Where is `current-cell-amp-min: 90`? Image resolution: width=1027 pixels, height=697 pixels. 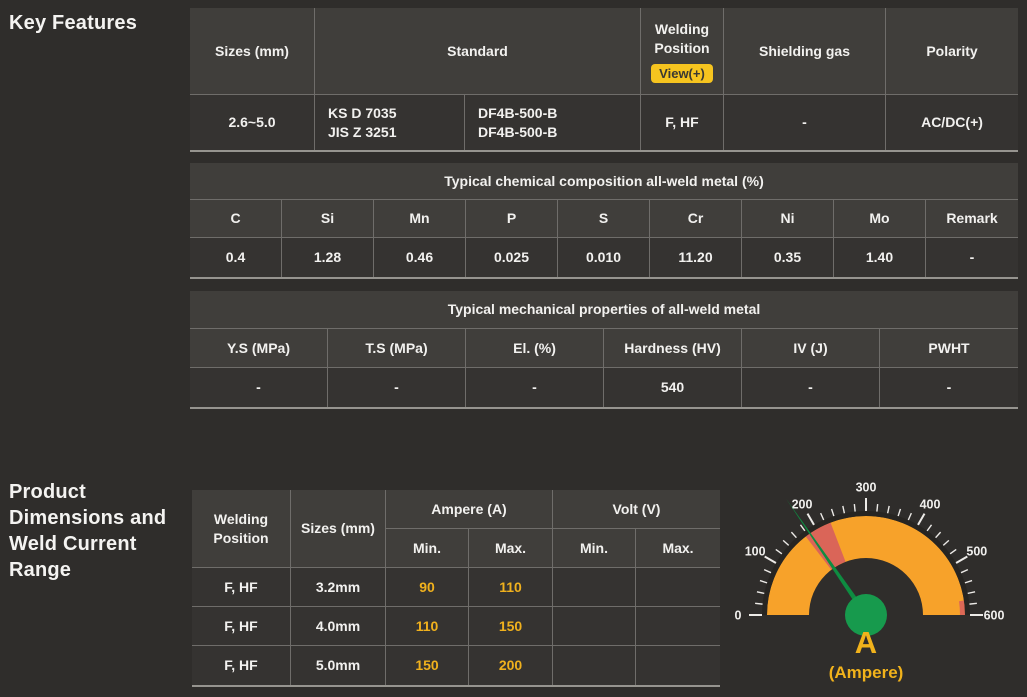 current-cell-amp-min: 90 is located at coordinates (427, 587).